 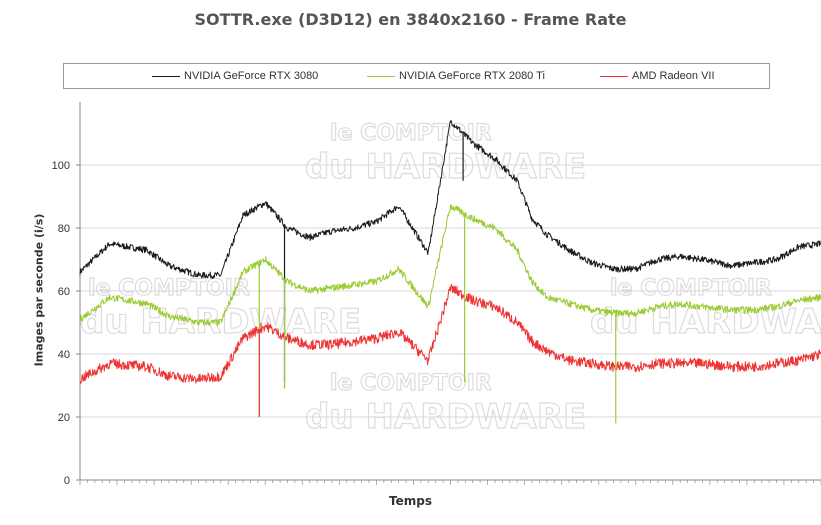 What do you see at coordinates (64, 418) in the screenshot?
I see `y-tick-label: 20` at bounding box center [64, 418].